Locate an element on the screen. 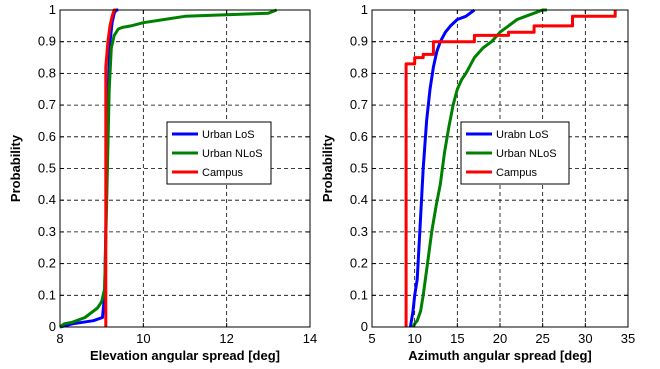  legend-label: Urban LoS is located at coordinates (228, 135).